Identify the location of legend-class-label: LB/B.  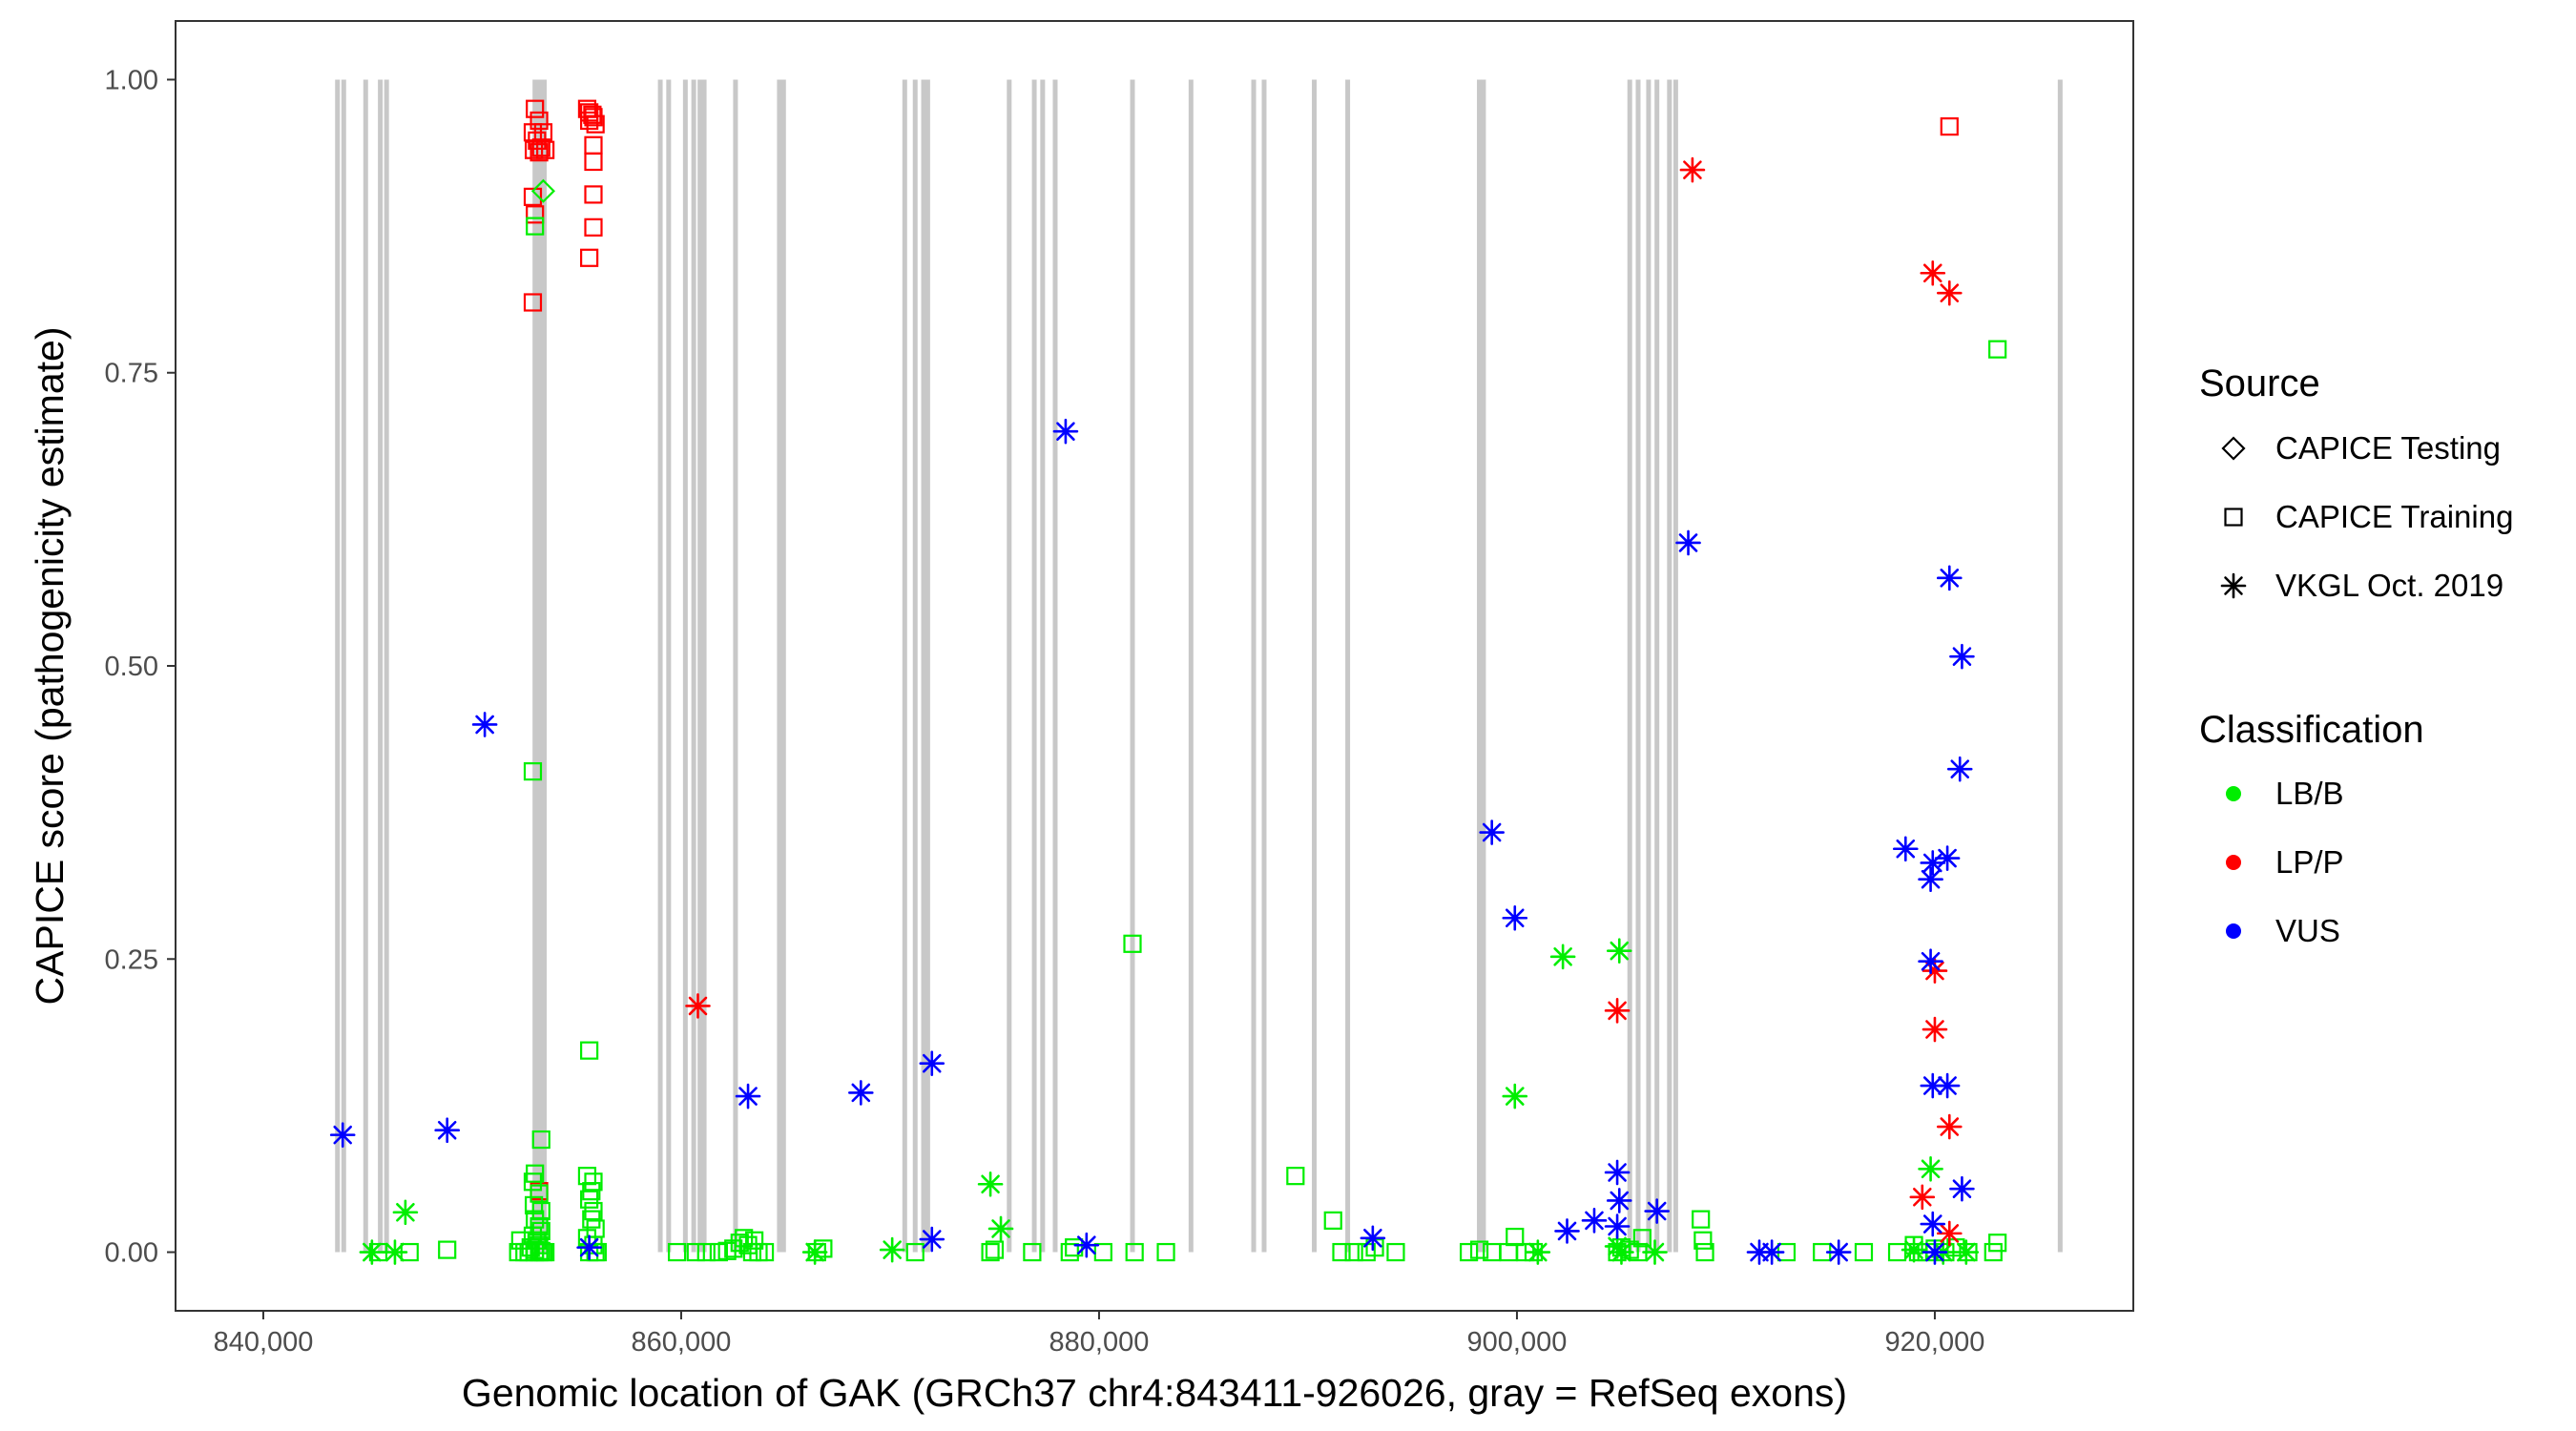
(2309, 793).